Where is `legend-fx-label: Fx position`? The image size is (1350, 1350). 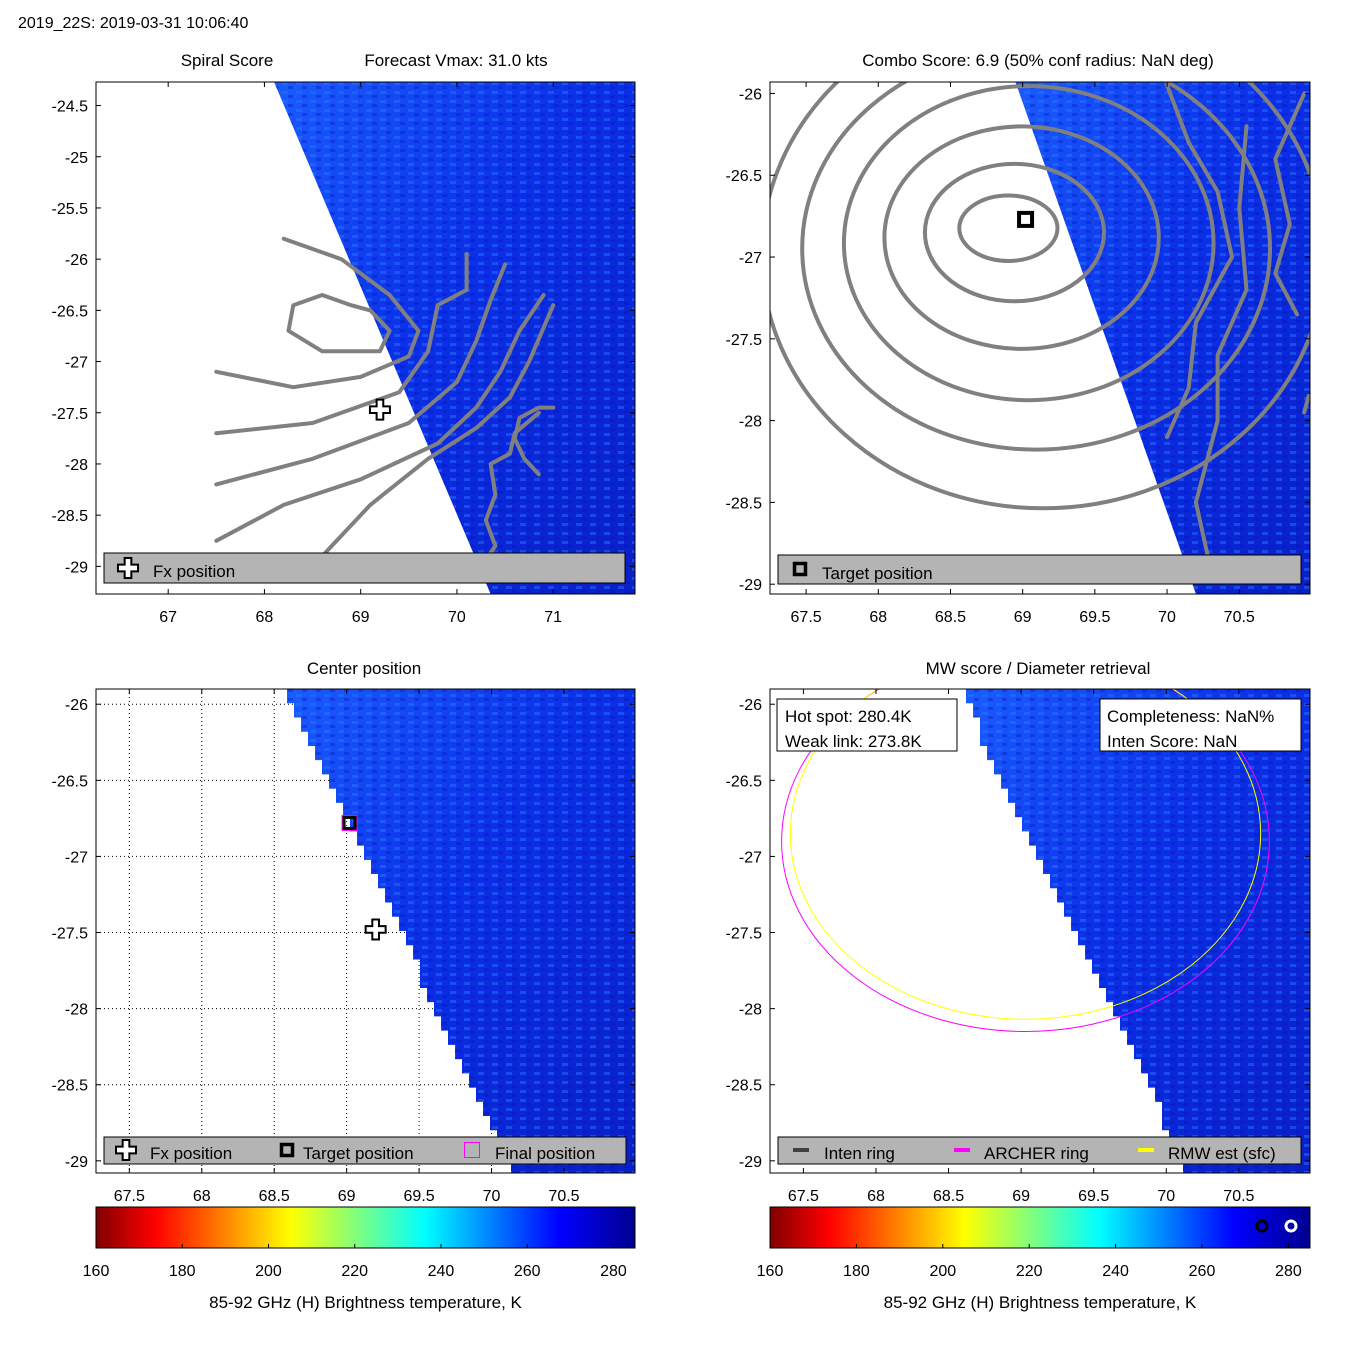
legend-fx-label: Fx position is located at coordinates (191, 1153).